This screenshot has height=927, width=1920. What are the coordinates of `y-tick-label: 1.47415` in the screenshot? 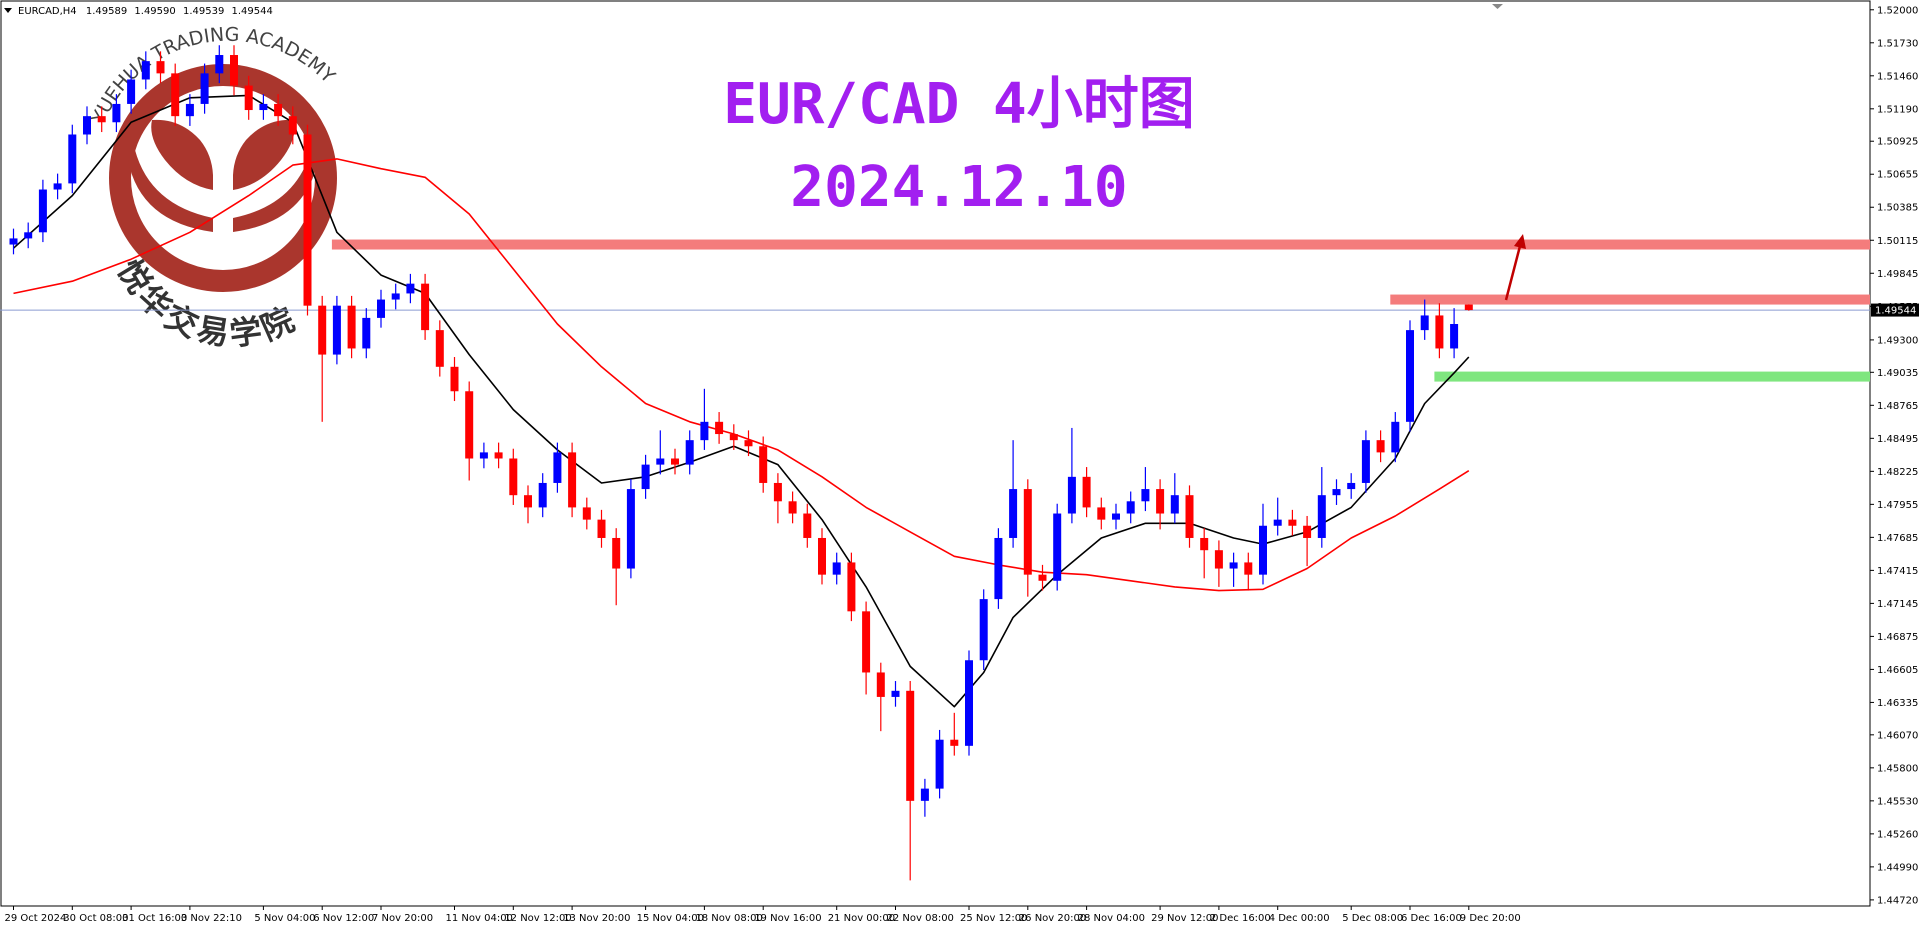 It's located at (1897, 571).